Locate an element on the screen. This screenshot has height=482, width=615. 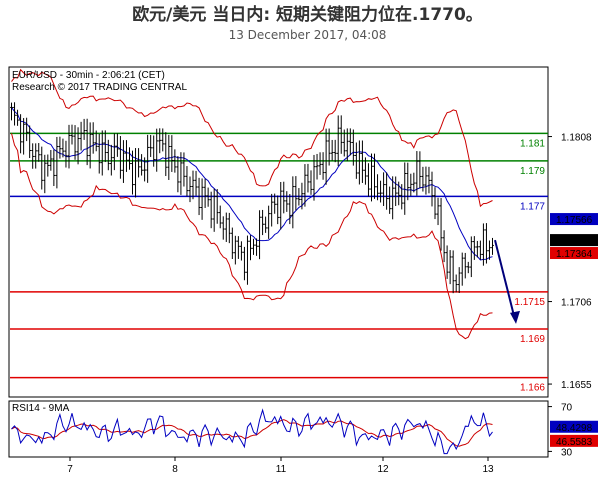
level-label-5: 1.166 is located at coordinates (532, 388).